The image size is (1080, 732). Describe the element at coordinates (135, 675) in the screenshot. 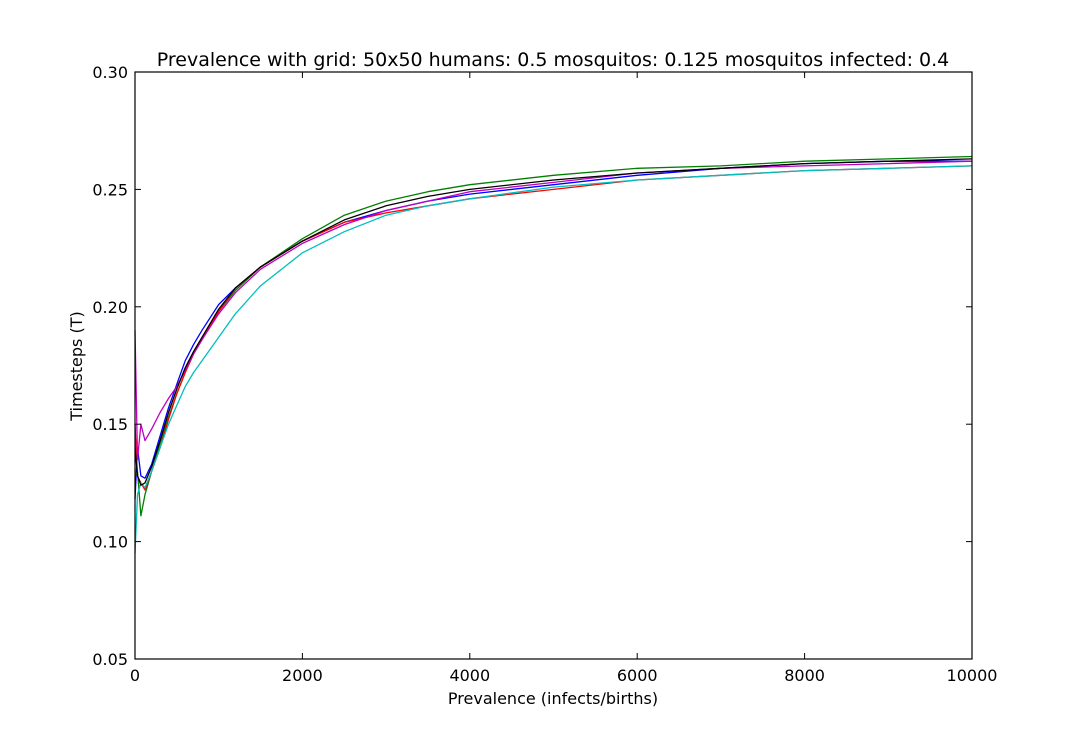

I see `x-tick-label: 0` at that location.